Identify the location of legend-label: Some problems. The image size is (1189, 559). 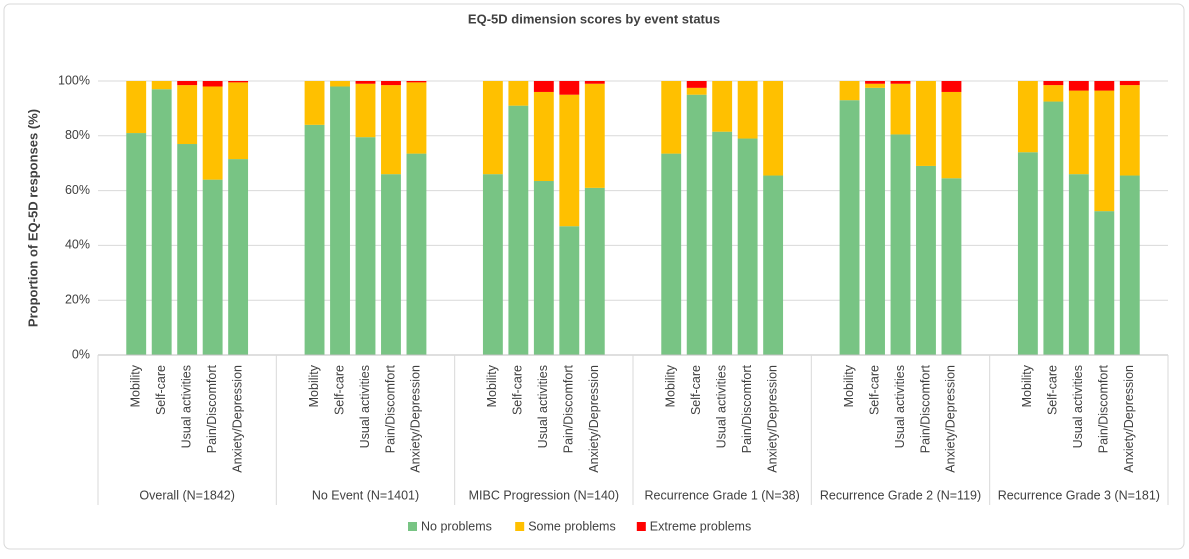
(572, 526).